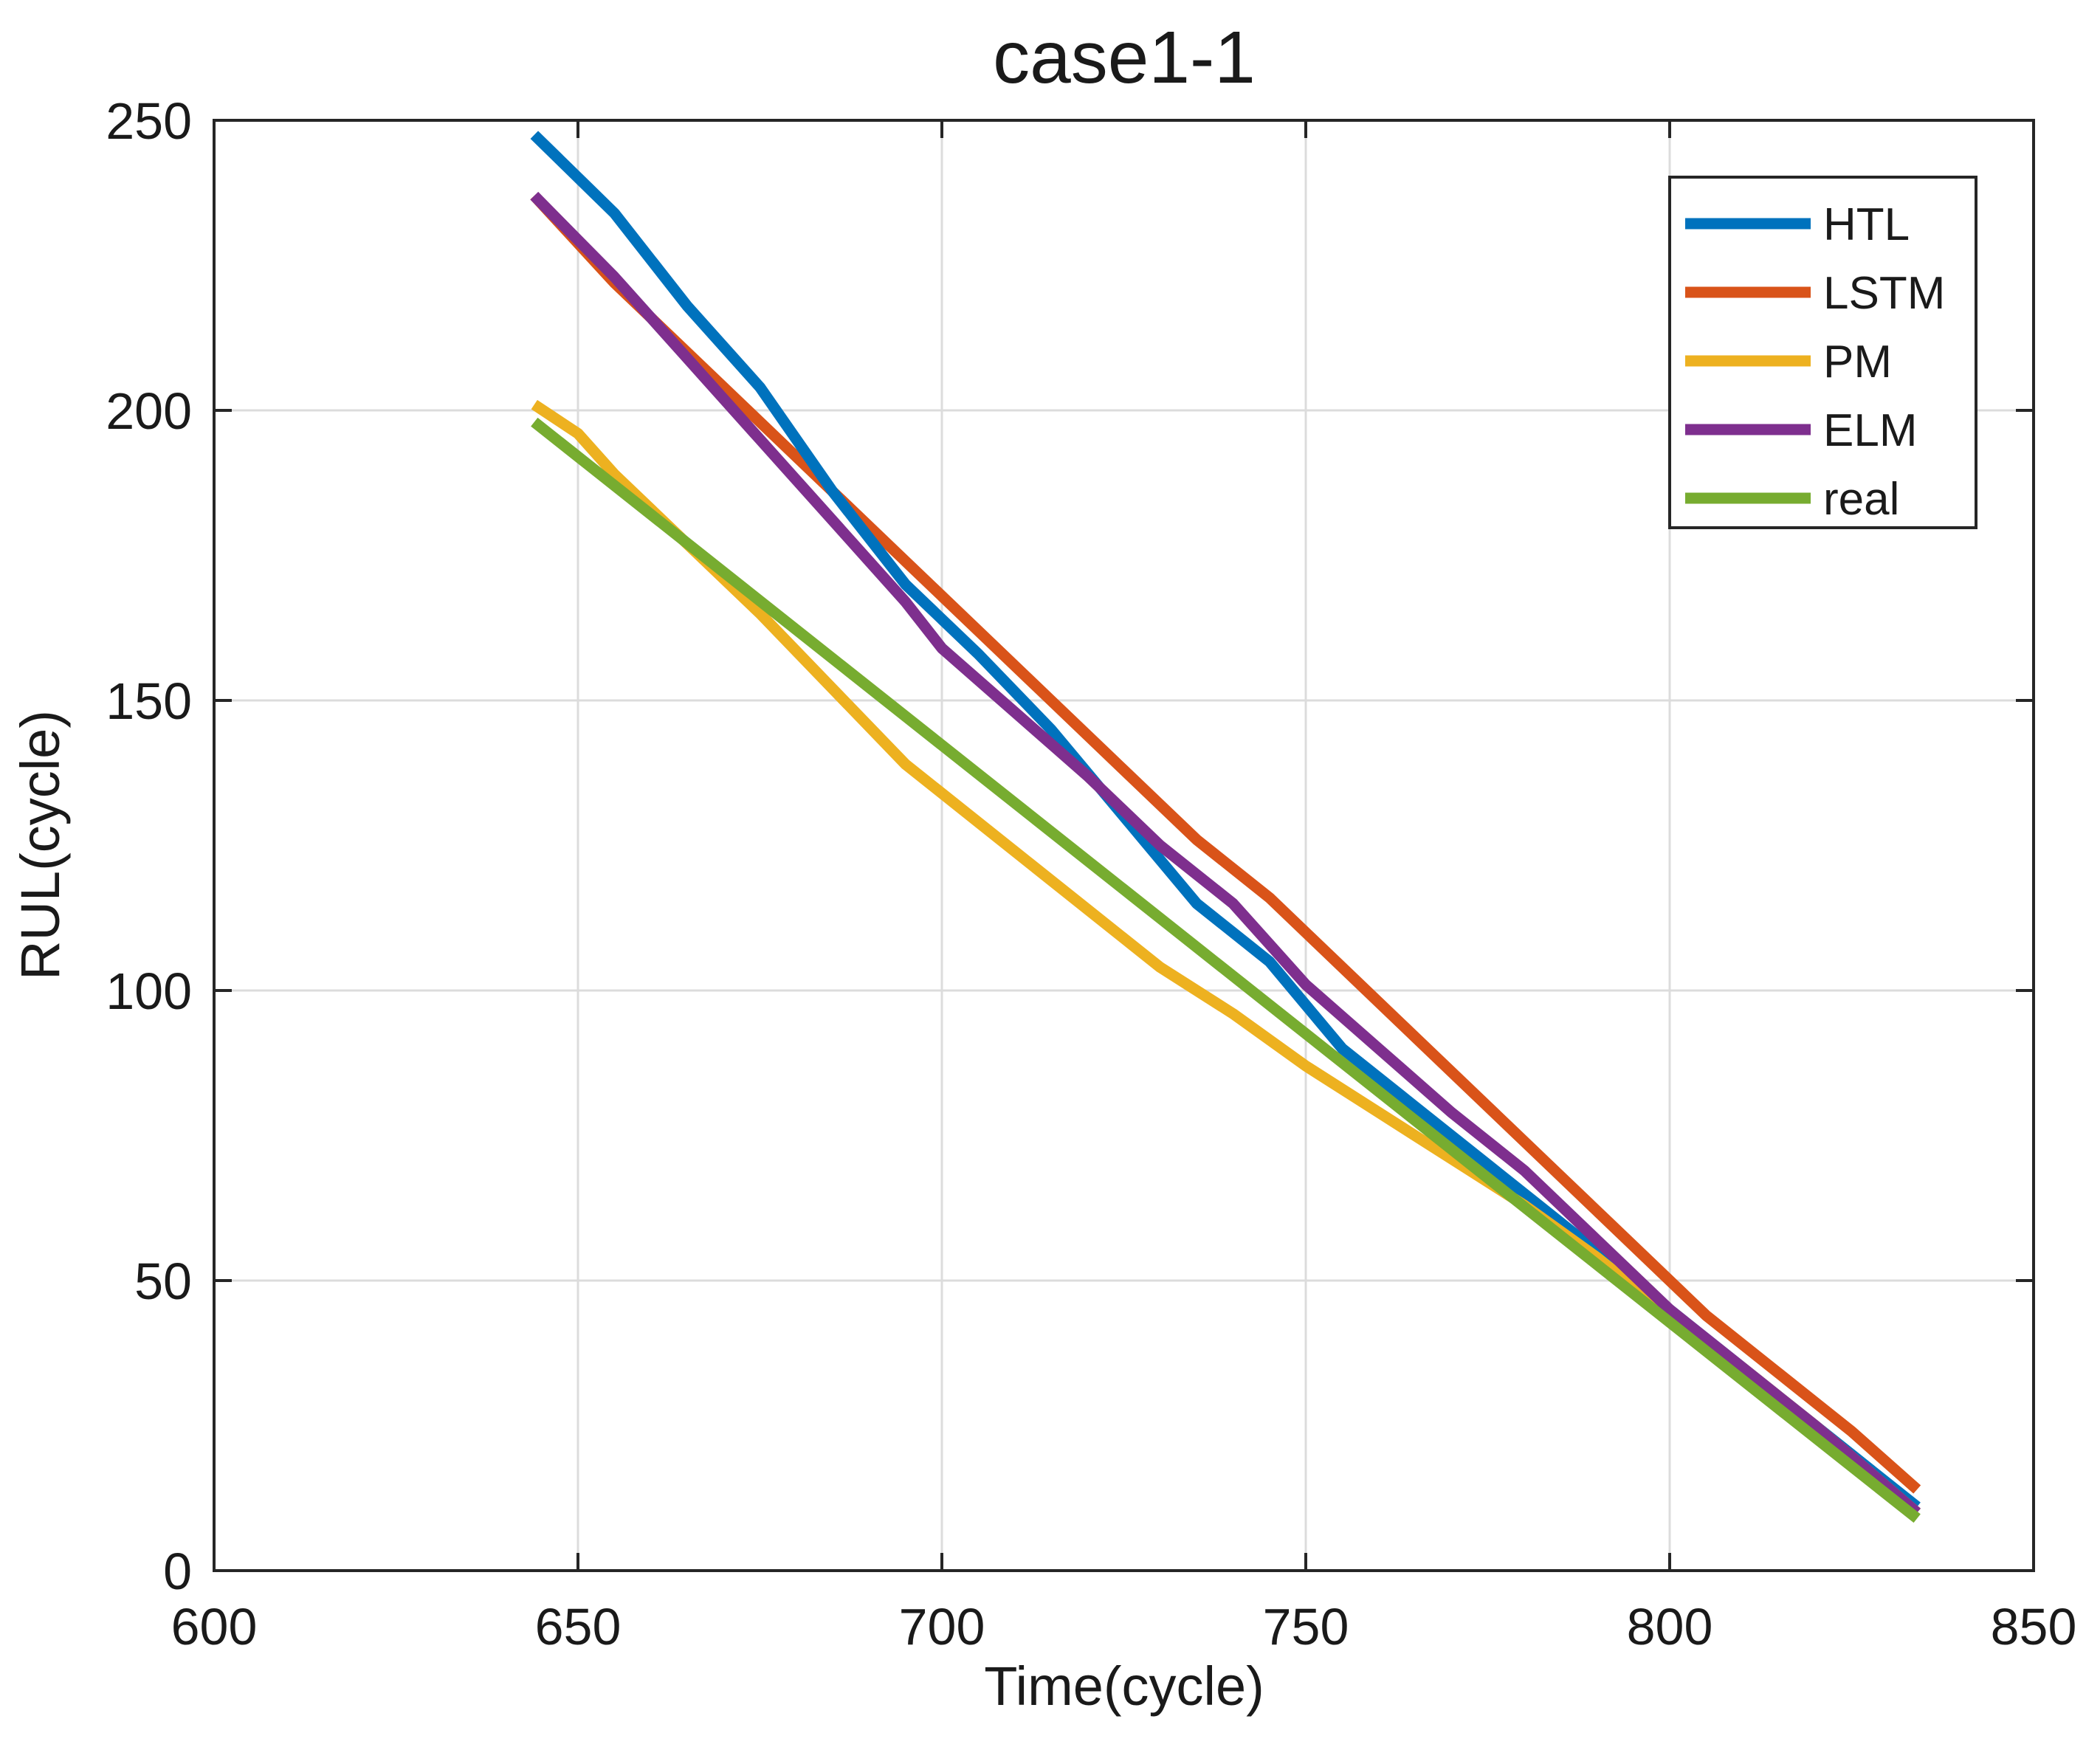 This screenshot has width=2086, height=1764. What do you see at coordinates (1858, 362) in the screenshot?
I see `legend-label-pm: PM` at bounding box center [1858, 362].